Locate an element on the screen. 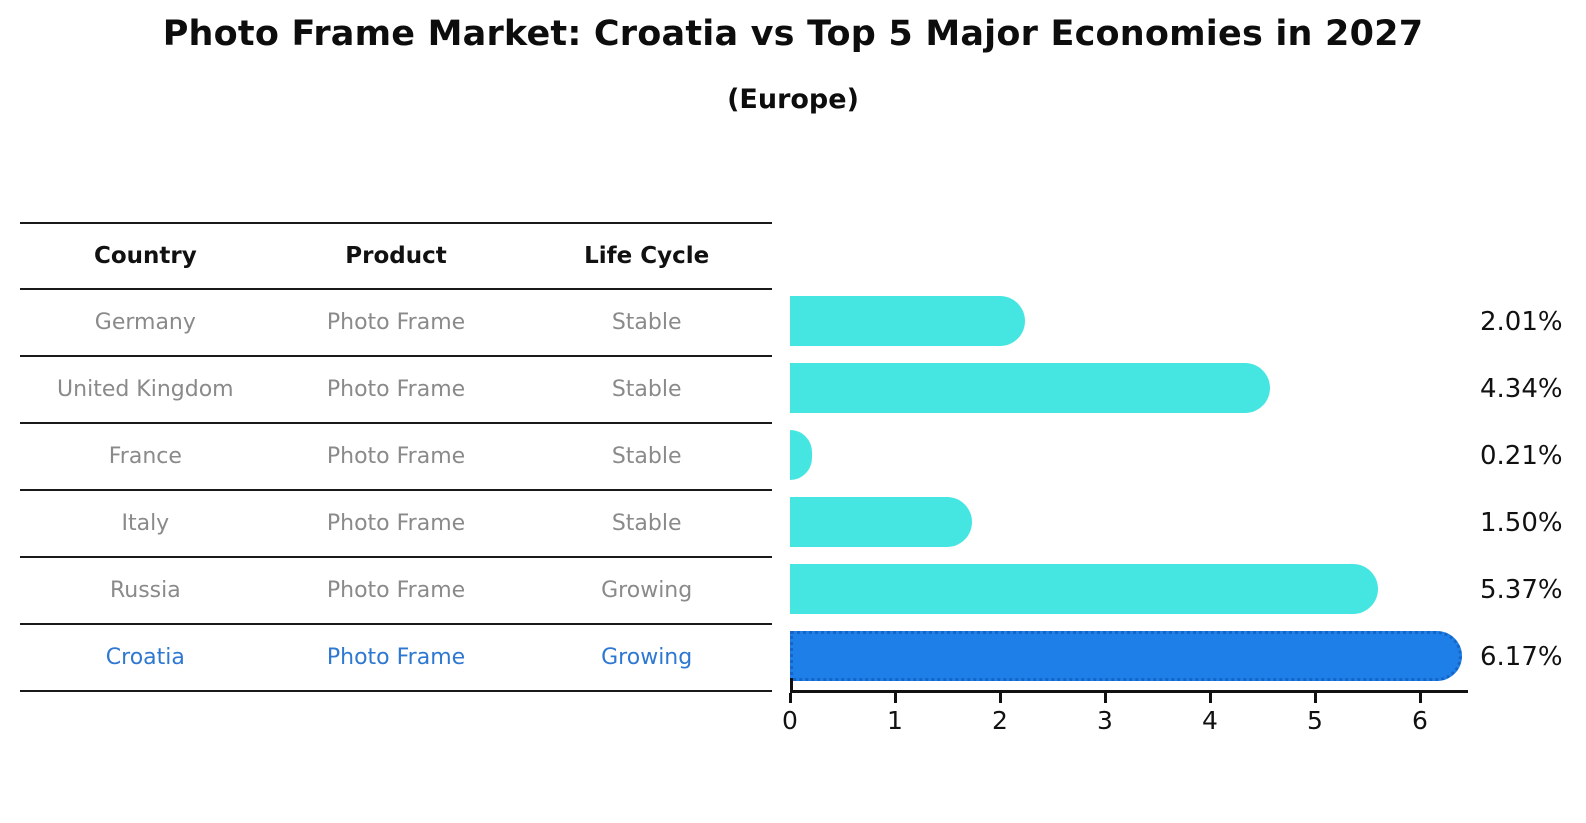 This screenshot has width=1586, height=823. table-cell-country: Germany is located at coordinates (145, 322).